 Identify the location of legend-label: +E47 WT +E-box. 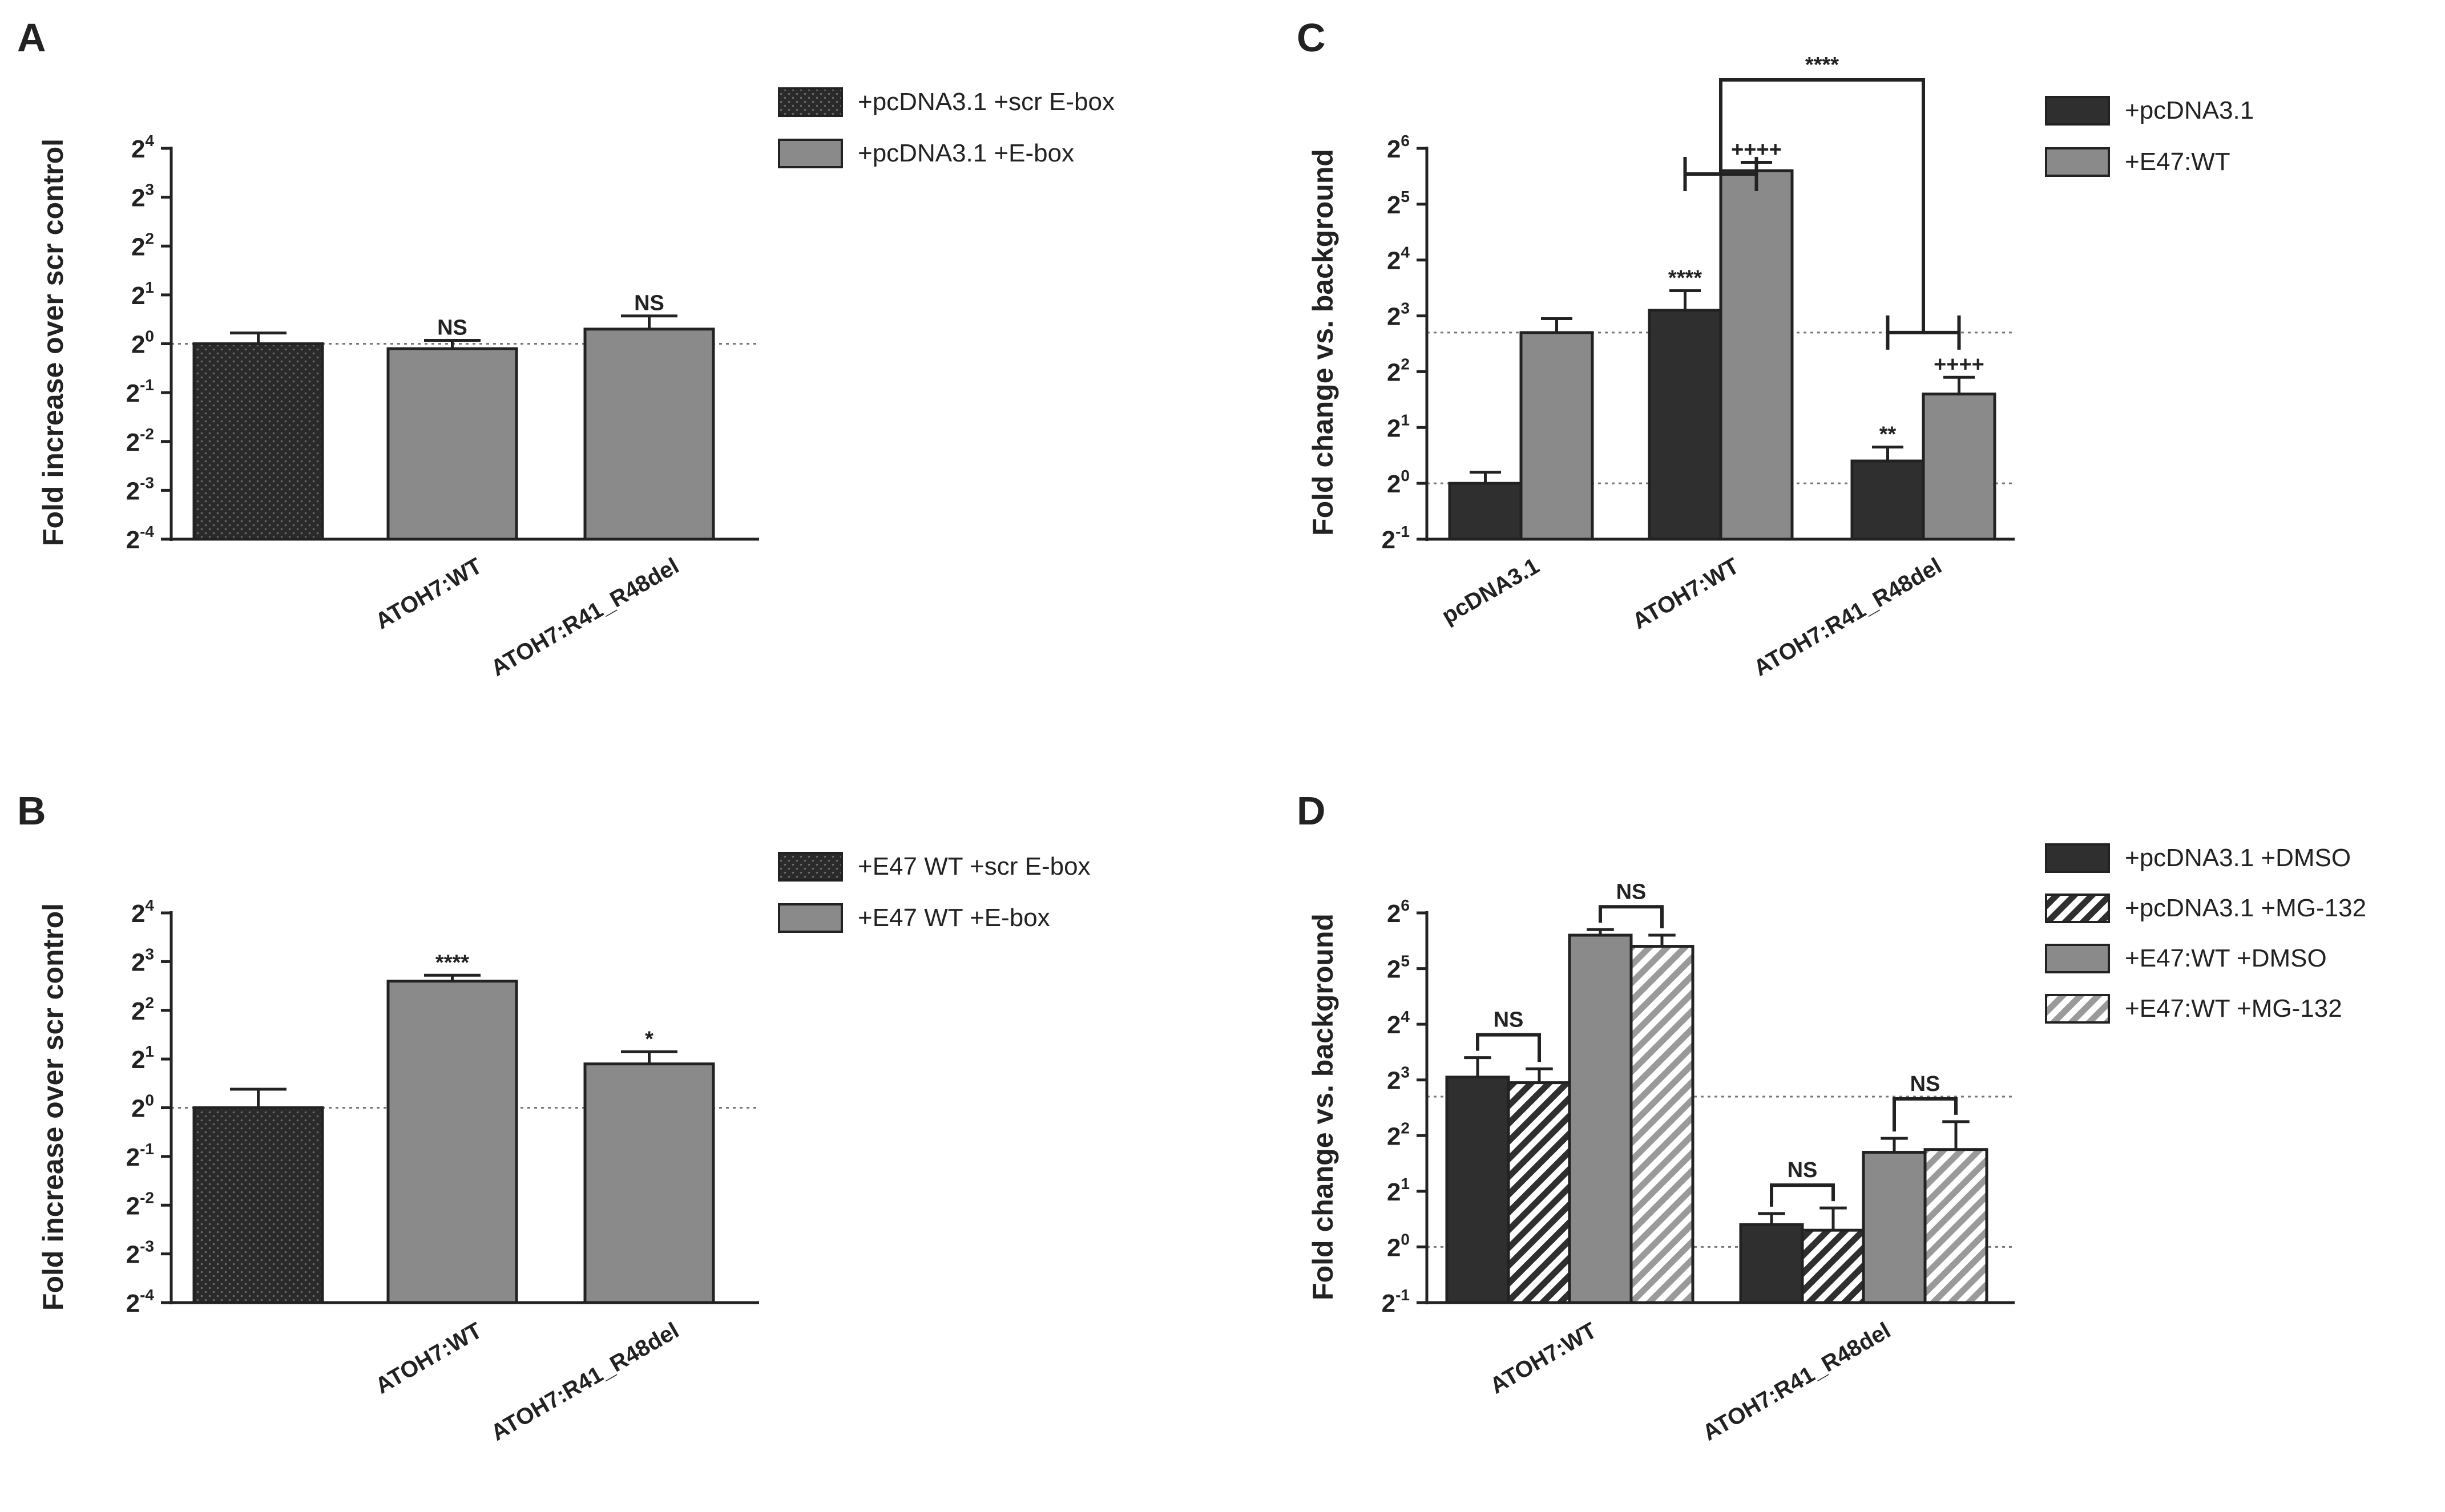
(954, 918).